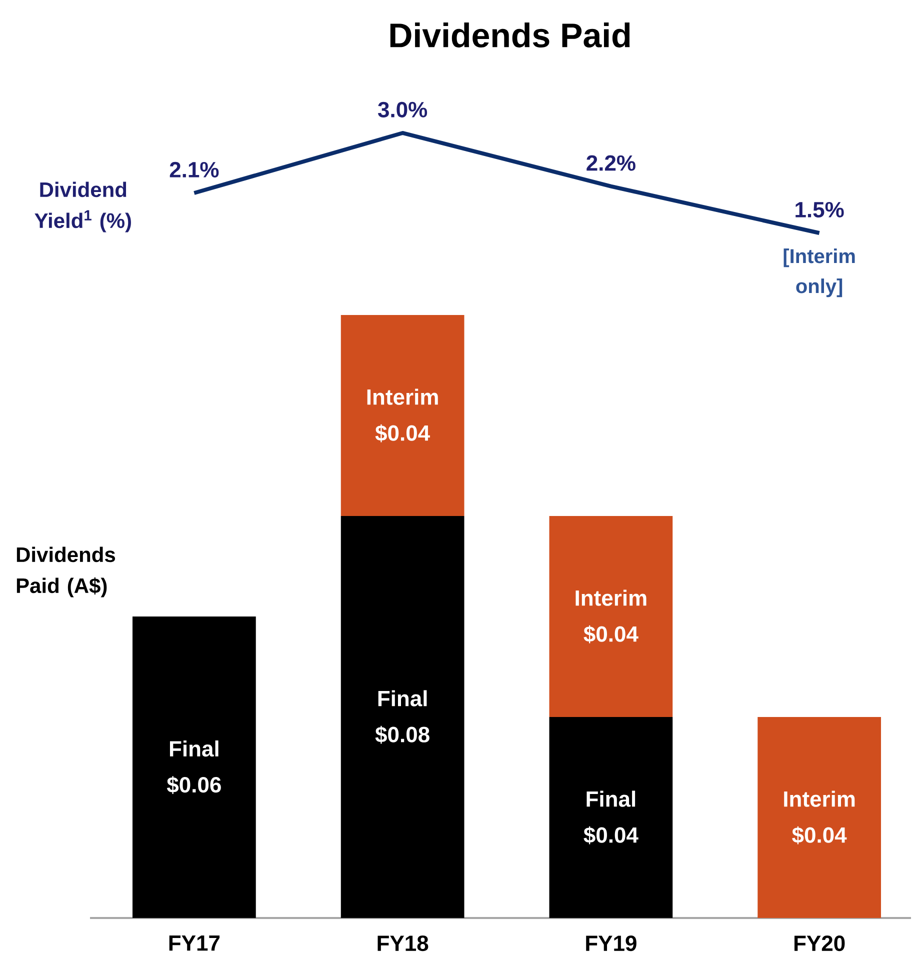 The width and height of the screenshot is (912, 970). What do you see at coordinates (194, 748) in the screenshot?
I see `series-label: Final` at bounding box center [194, 748].